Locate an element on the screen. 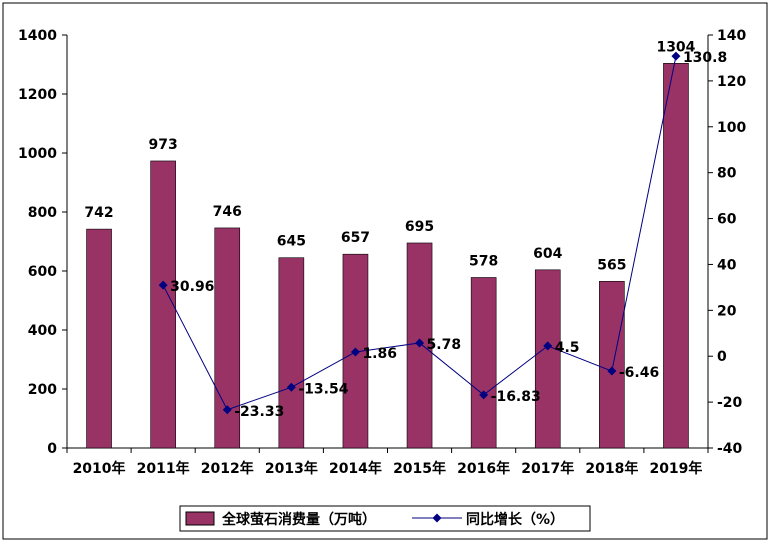 The height and width of the screenshot is (544, 770). x-tick-label: 2018年 is located at coordinates (611, 468).